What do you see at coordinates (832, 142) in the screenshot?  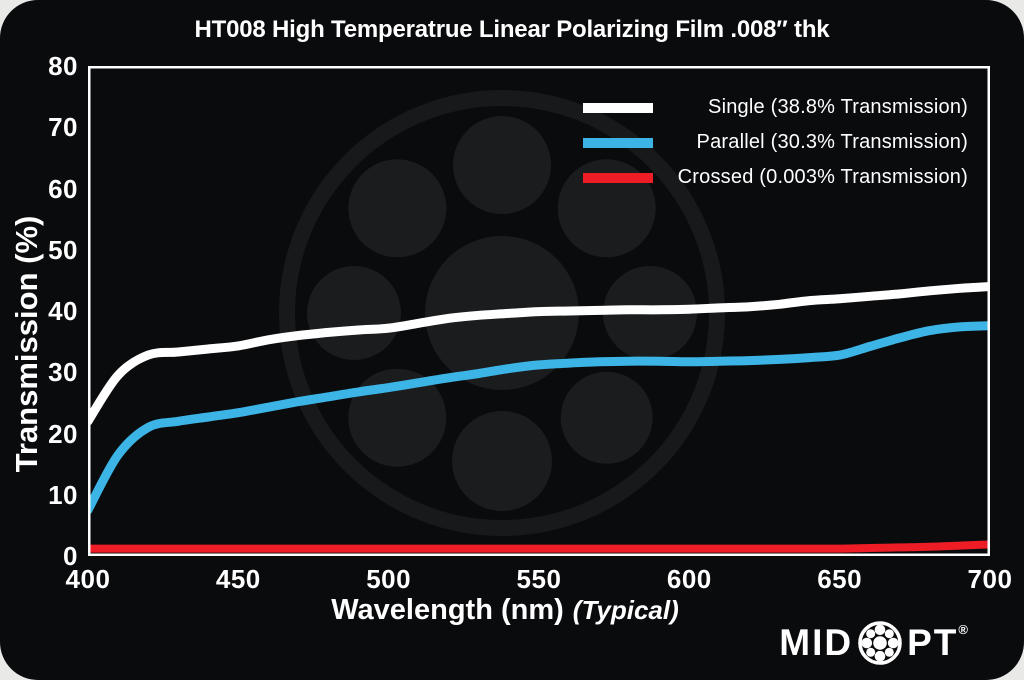 I see `legend-label: Parallel (30.3% Transmission)` at bounding box center [832, 142].